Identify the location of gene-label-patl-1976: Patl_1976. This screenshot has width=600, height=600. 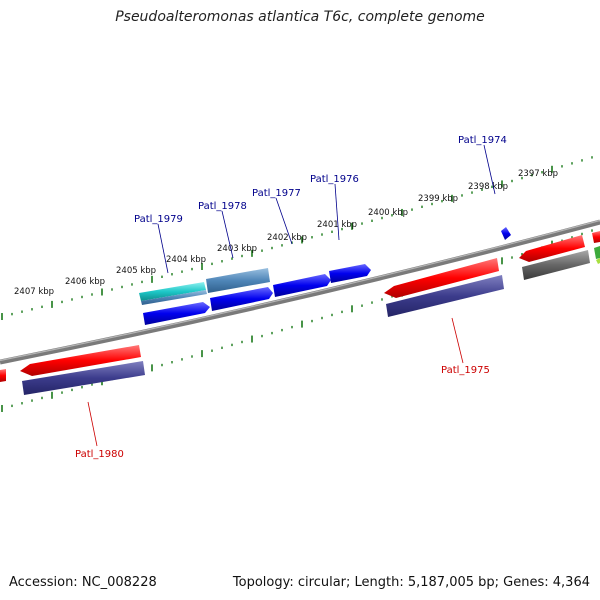
(334, 179).